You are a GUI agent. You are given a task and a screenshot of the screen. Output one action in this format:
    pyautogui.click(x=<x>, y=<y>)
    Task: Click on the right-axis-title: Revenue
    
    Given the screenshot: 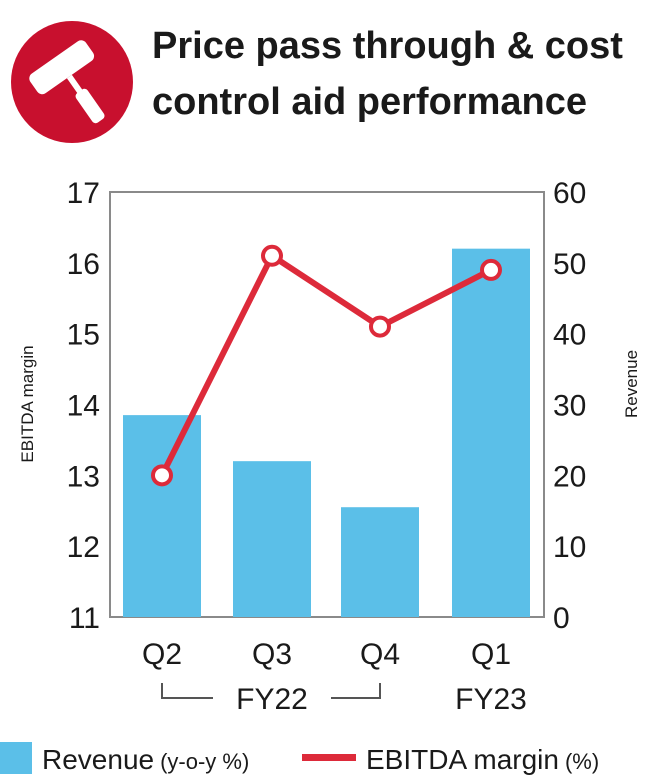 What is the action you would take?
    pyautogui.click(x=631, y=384)
    